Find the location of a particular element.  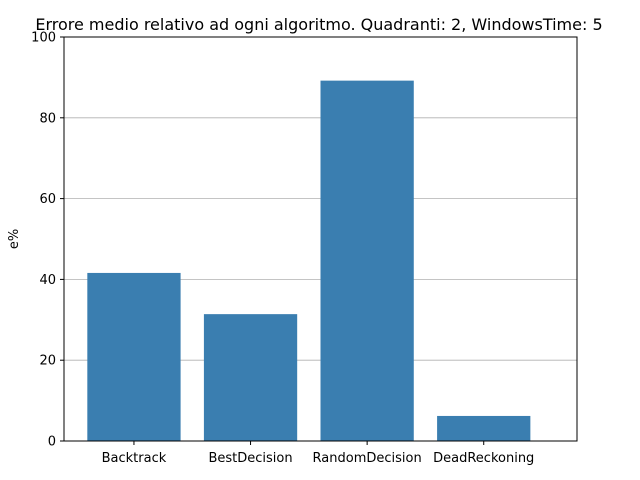

x-tick-label: DeadReckoning is located at coordinates (483, 458).